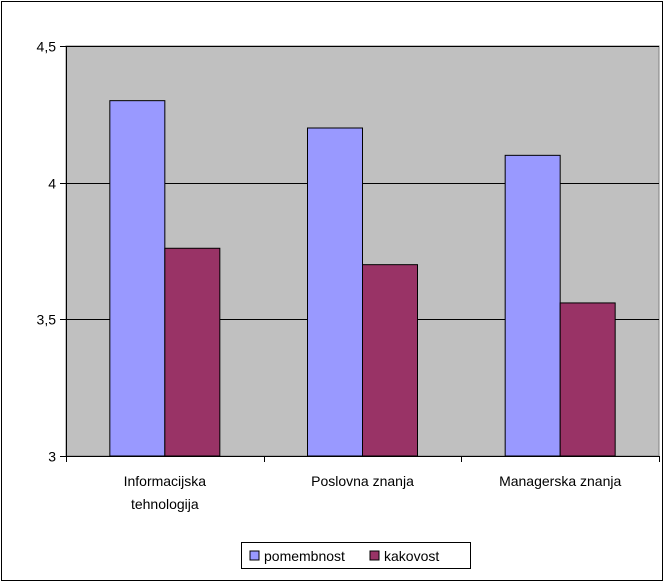 Image resolution: width=666 pixels, height=587 pixels. Describe the element at coordinates (304, 556) in the screenshot. I see `legend-label-pomembnost: pomembnost` at that location.